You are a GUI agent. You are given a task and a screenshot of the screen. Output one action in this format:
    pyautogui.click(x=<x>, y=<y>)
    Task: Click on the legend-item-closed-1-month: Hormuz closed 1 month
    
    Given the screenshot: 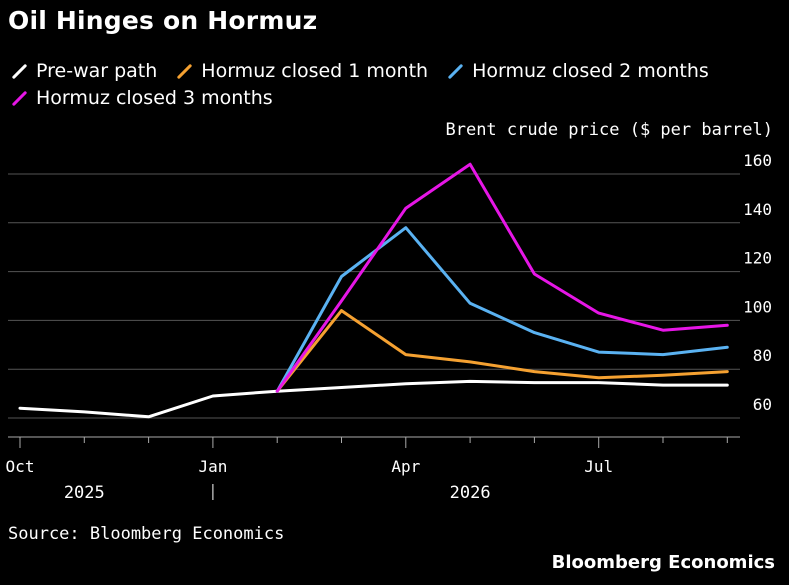 What is the action you would take?
    pyautogui.click(x=300, y=71)
    